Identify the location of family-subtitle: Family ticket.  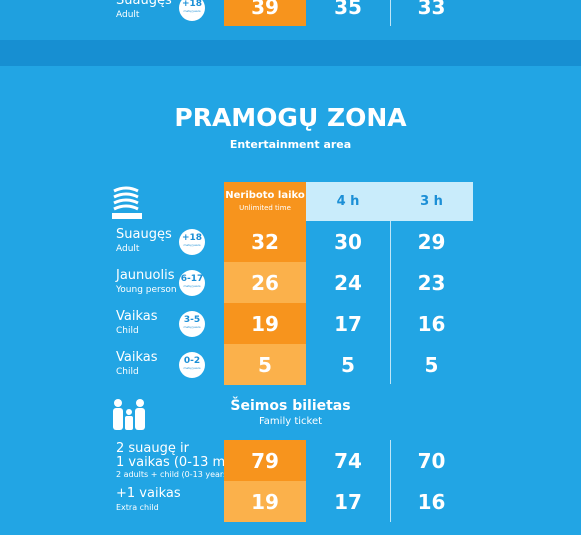
(290, 421).